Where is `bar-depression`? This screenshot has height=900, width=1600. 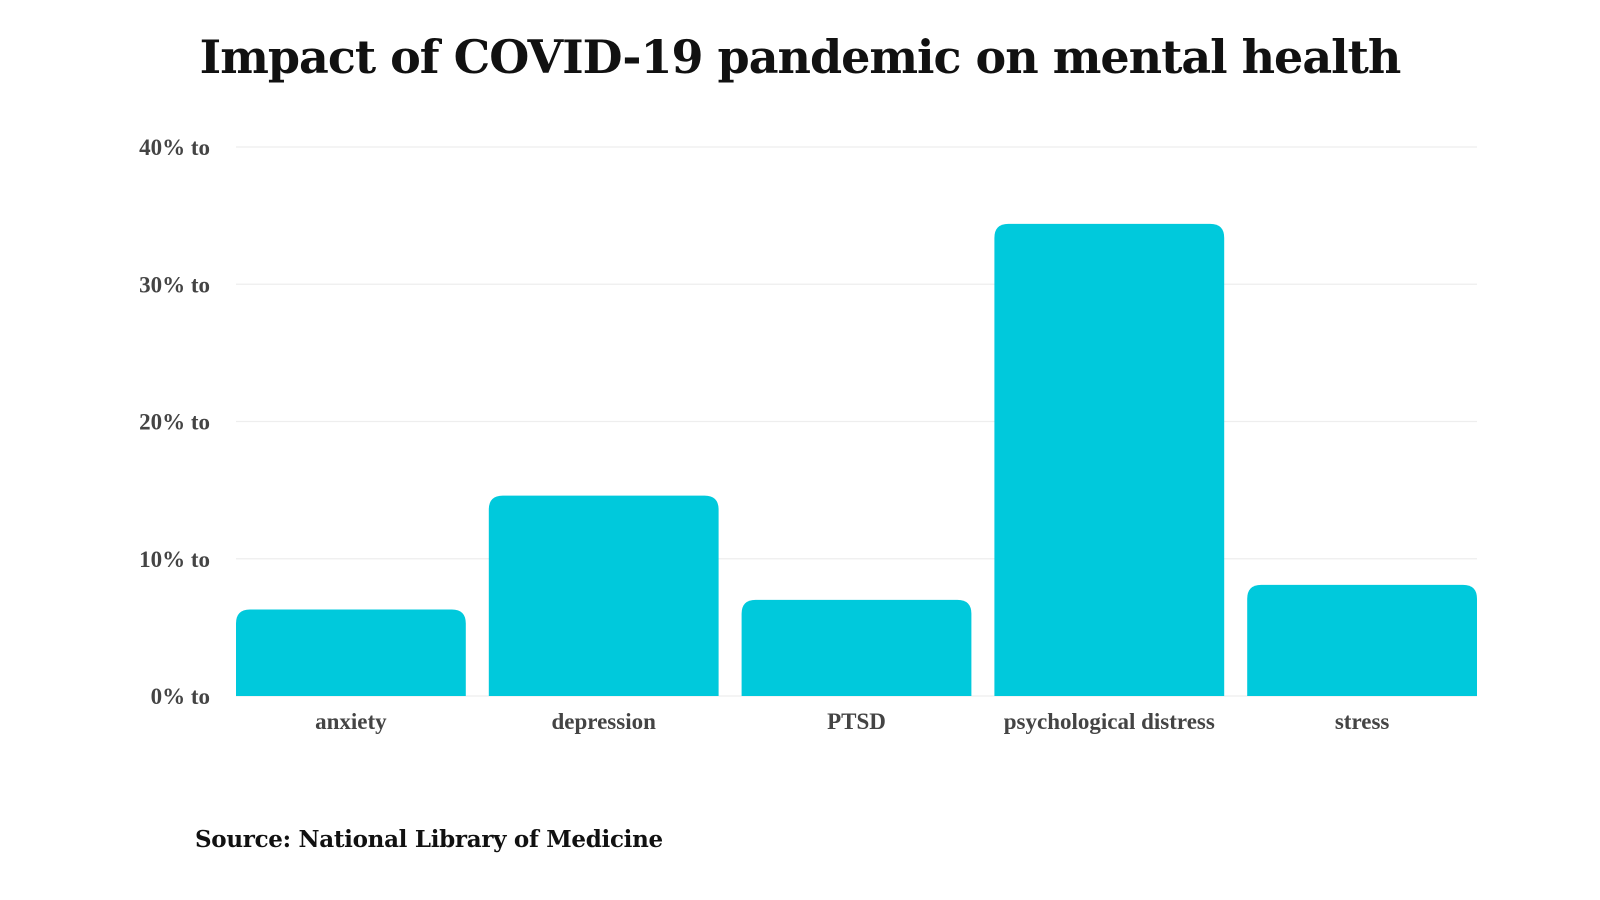
bar-depression is located at coordinates (603, 595).